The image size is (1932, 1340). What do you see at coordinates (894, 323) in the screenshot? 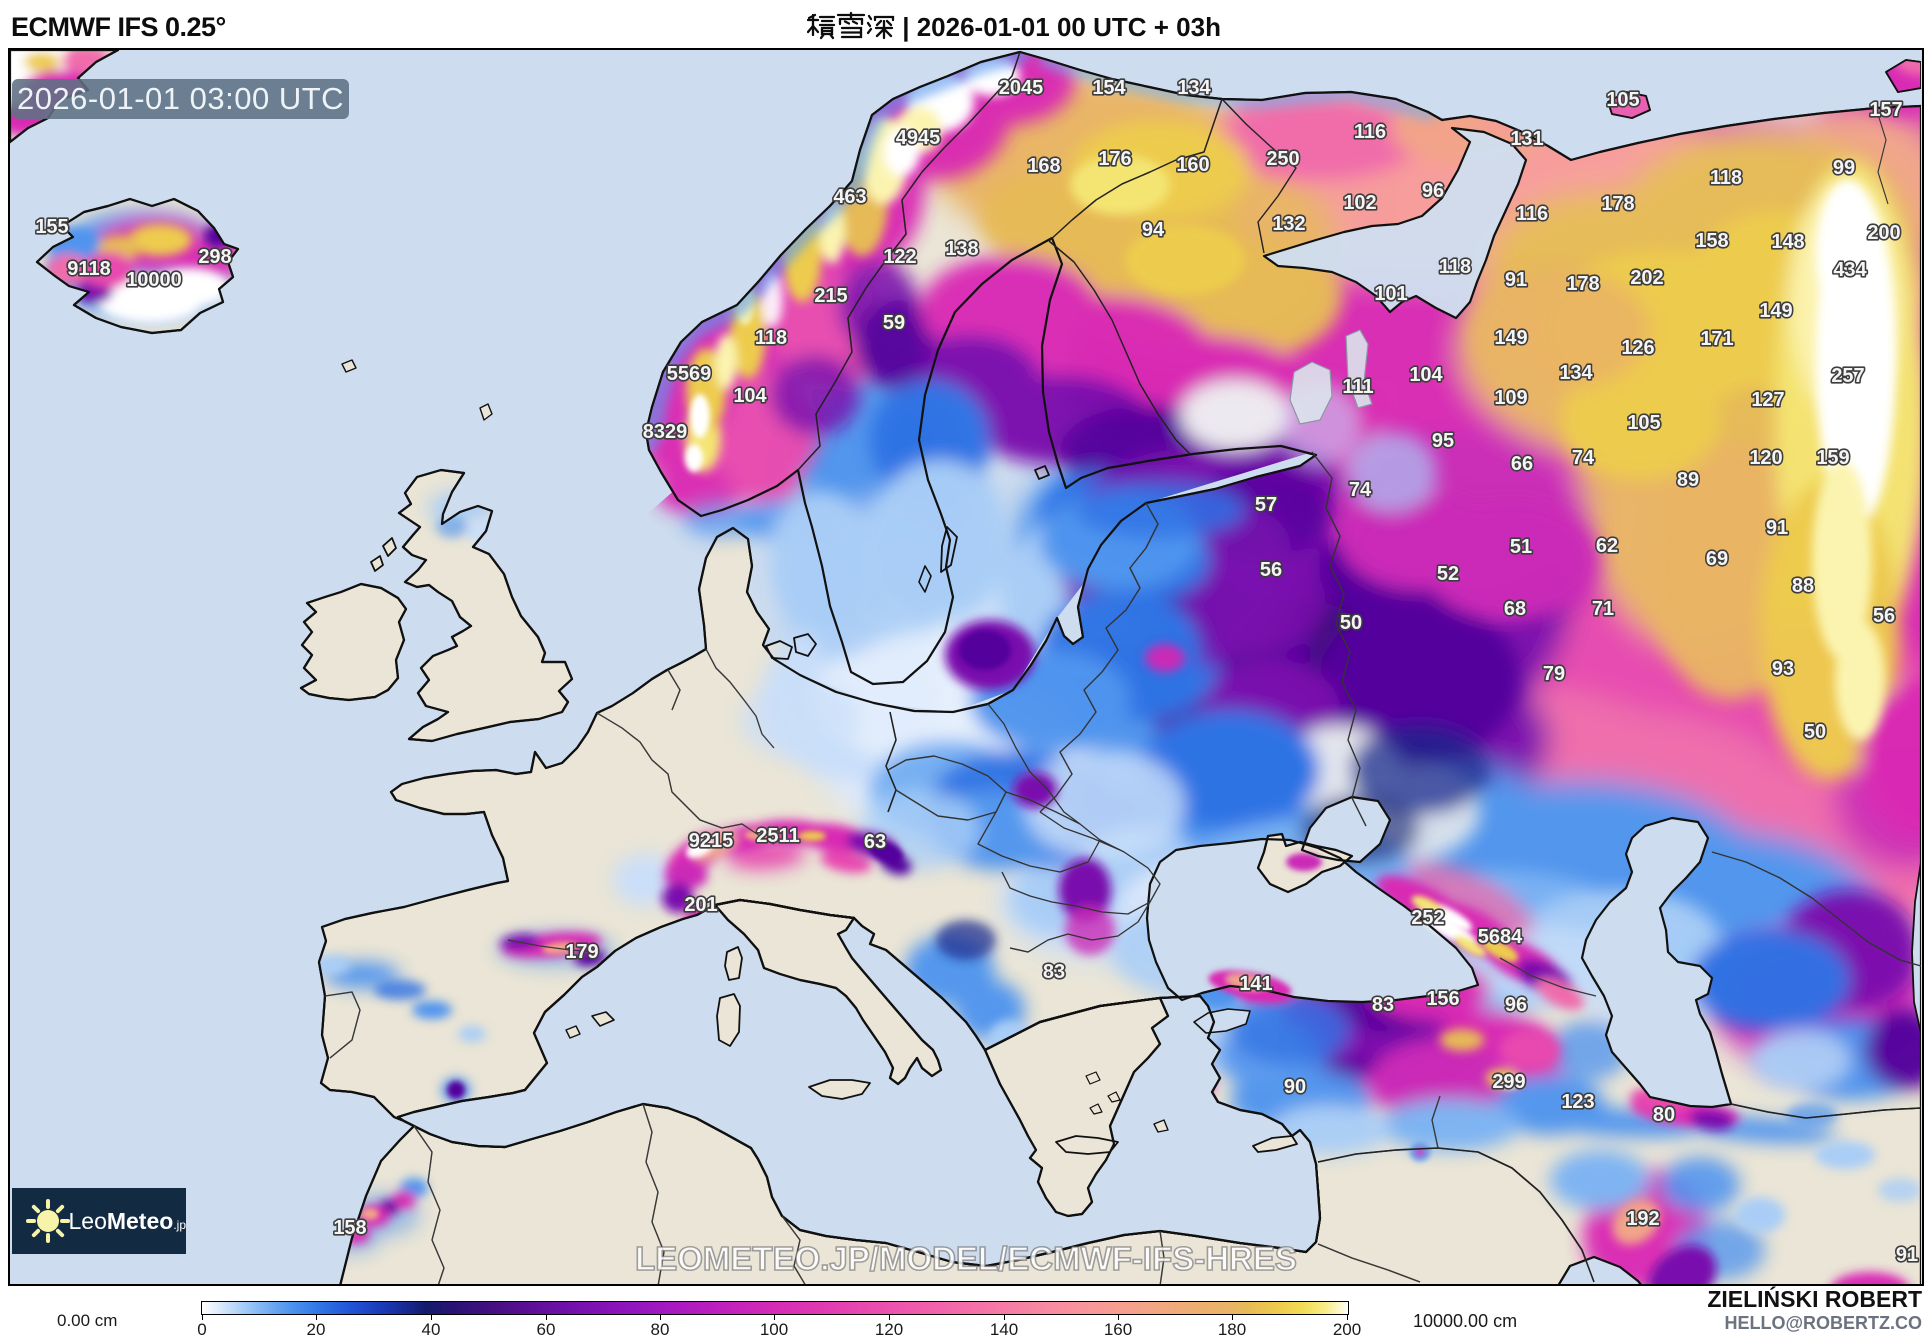
I see `svg-text: 59` at bounding box center [894, 323].